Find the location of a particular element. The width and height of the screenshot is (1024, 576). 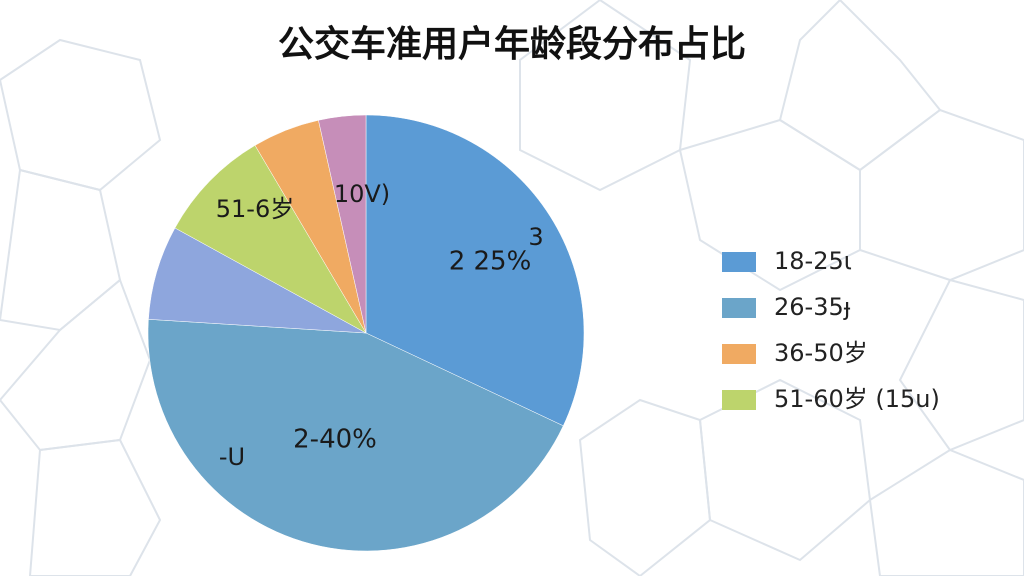

legend-label: 51-60岁 (15u) is located at coordinates (857, 399).